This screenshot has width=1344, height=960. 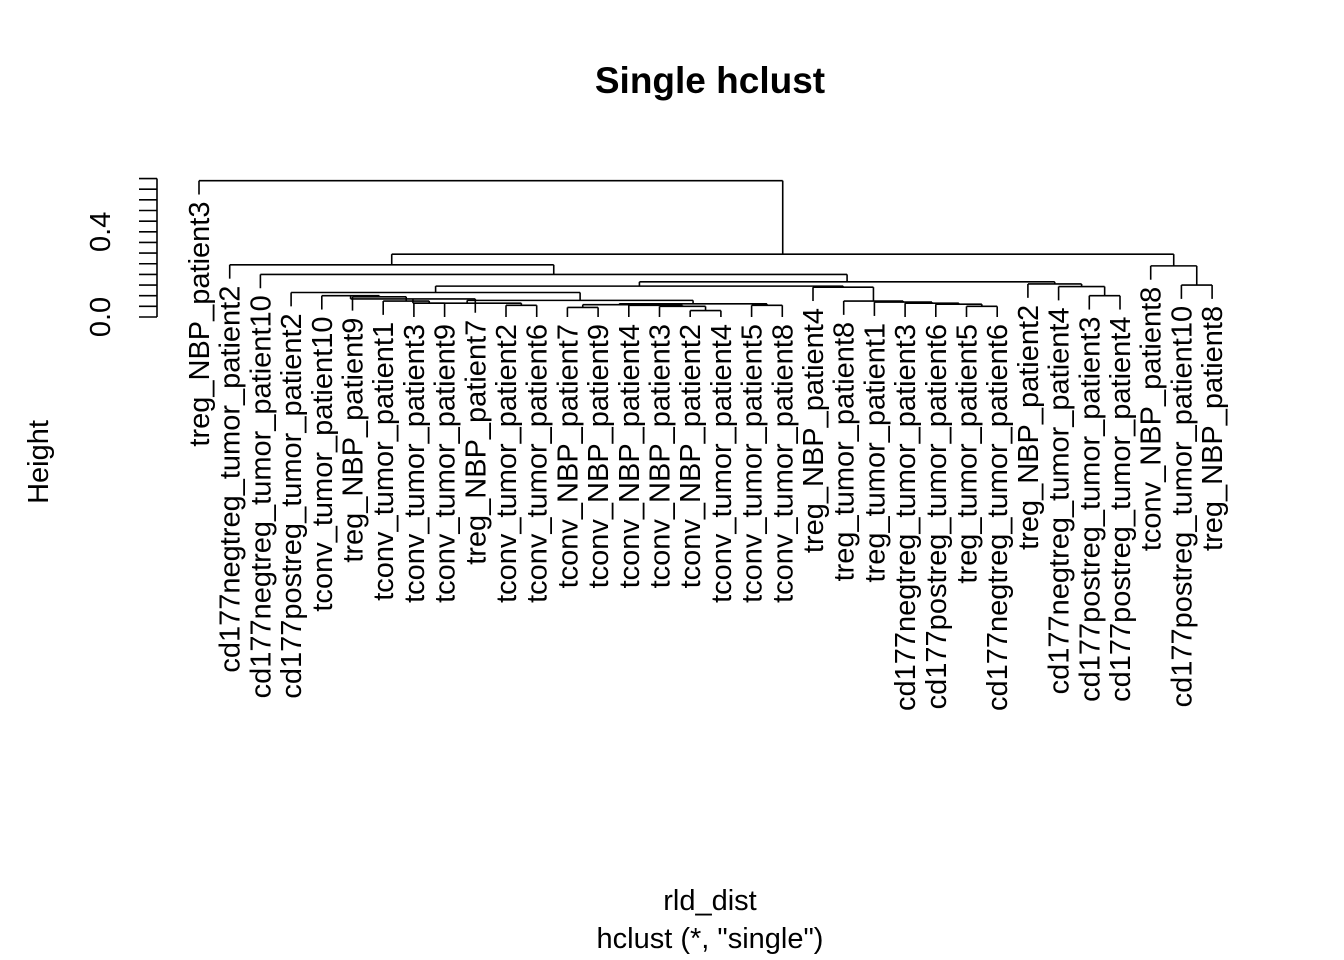 I want to click on leaf-label: treg_tumor_patient8, so click(x=845, y=452).